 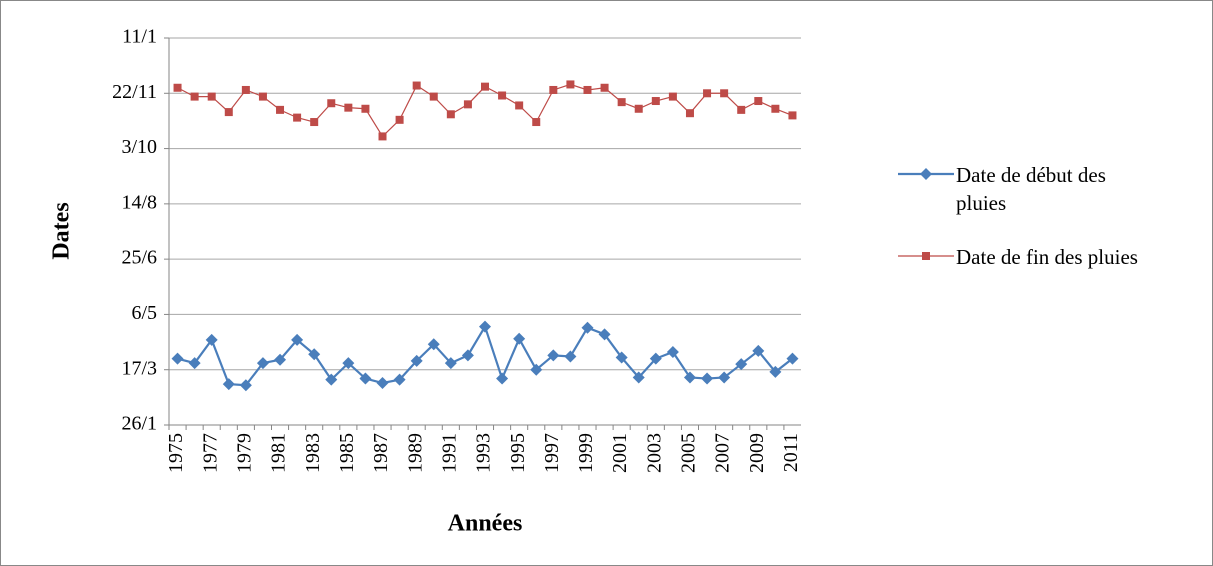 What do you see at coordinates (139, 147) in the screenshot?
I see `y-tick-label: 3/10` at bounding box center [139, 147].